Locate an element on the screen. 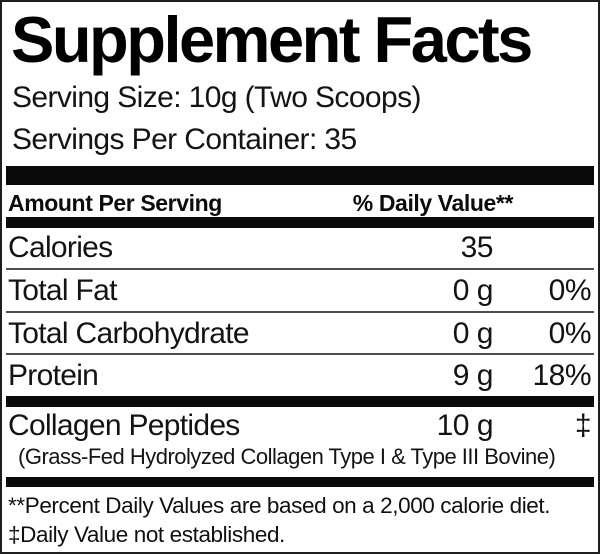 The image size is (600, 554). ingredient-row-collagen-peptides: Collagen Peptides 10 g ‡ is located at coordinates (300, 426).